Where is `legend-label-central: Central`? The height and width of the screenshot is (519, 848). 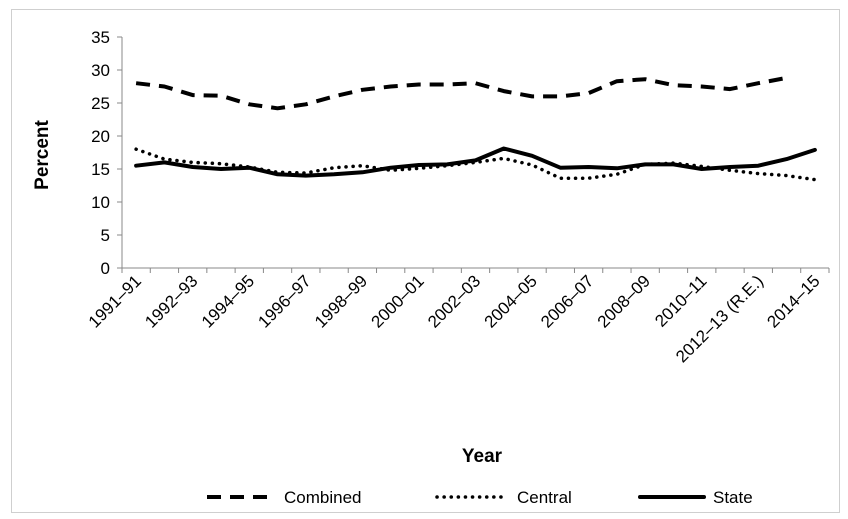
legend-label-central: Central is located at coordinates (544, 497).